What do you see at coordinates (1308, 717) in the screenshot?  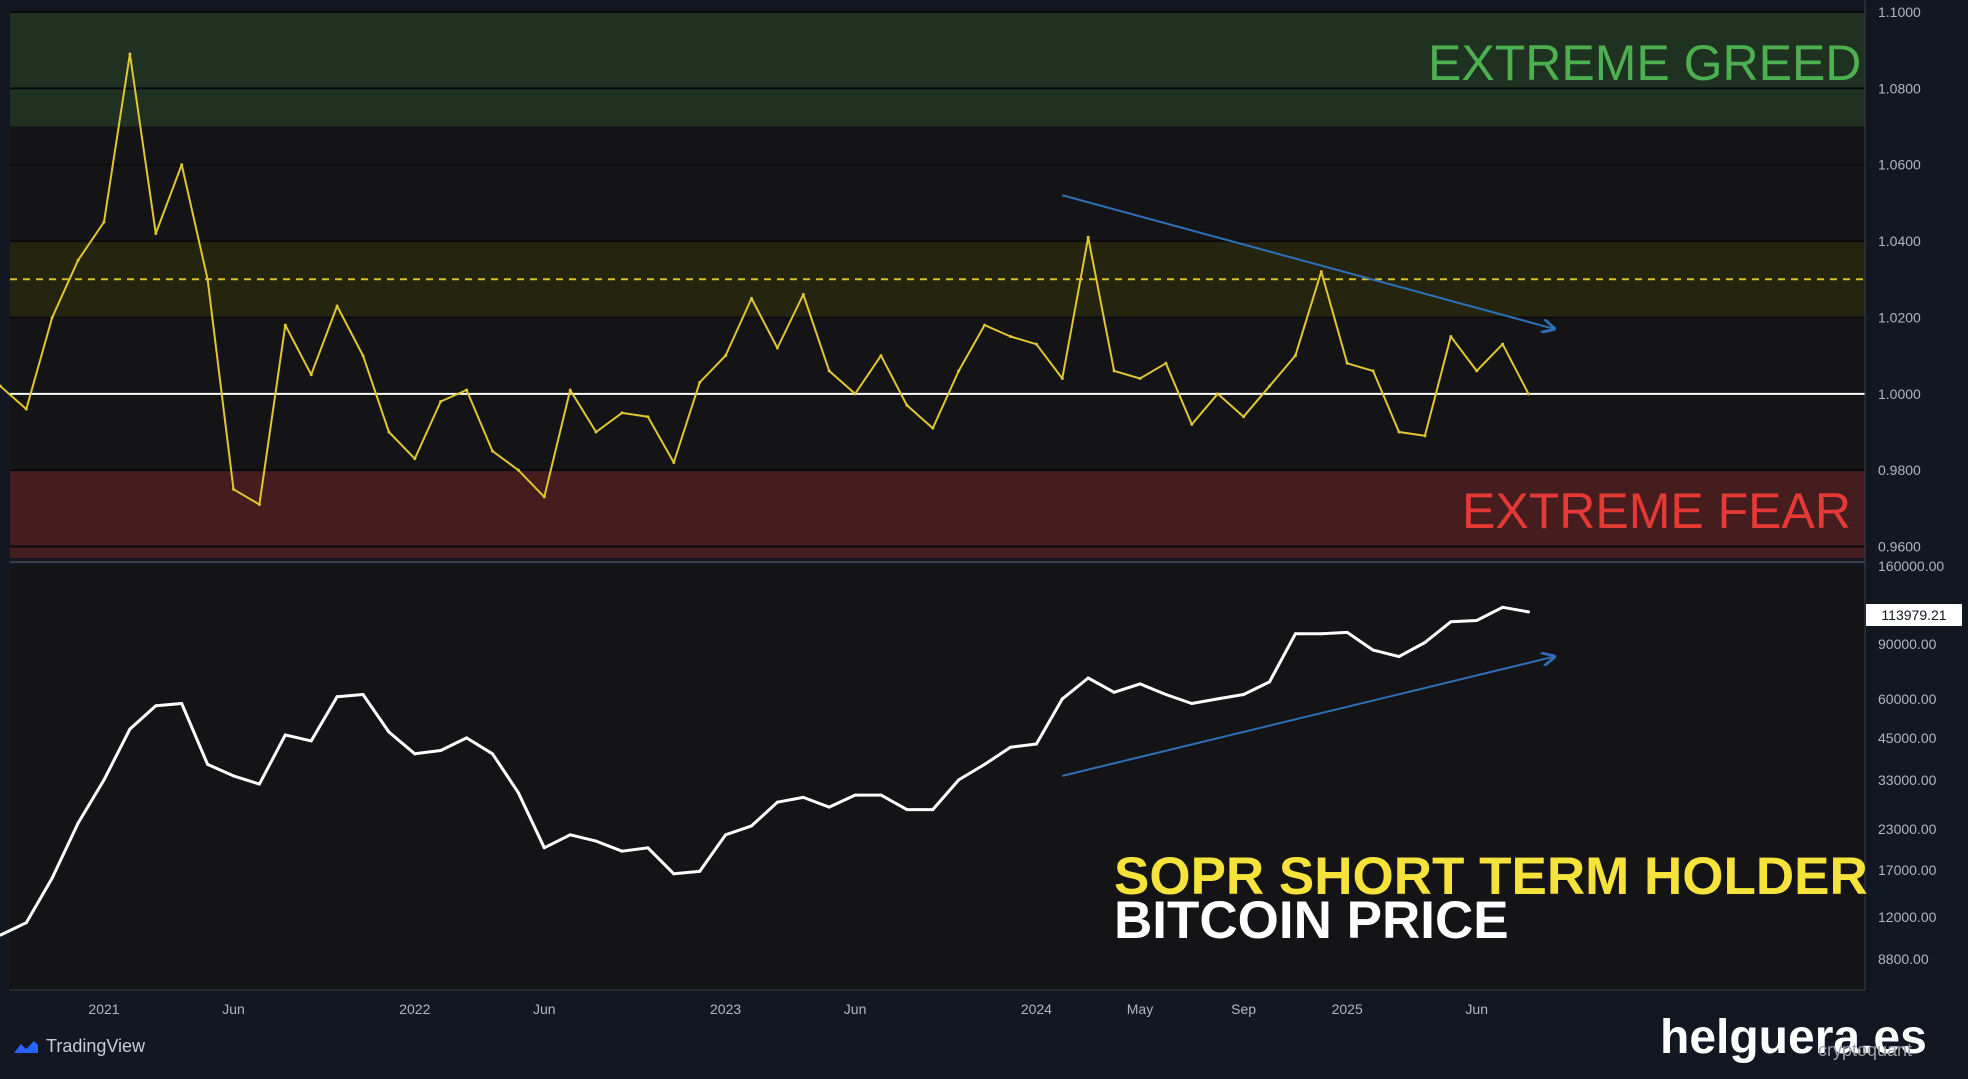 I see `price-trend-arrow` at bounding box center [1308, 717].